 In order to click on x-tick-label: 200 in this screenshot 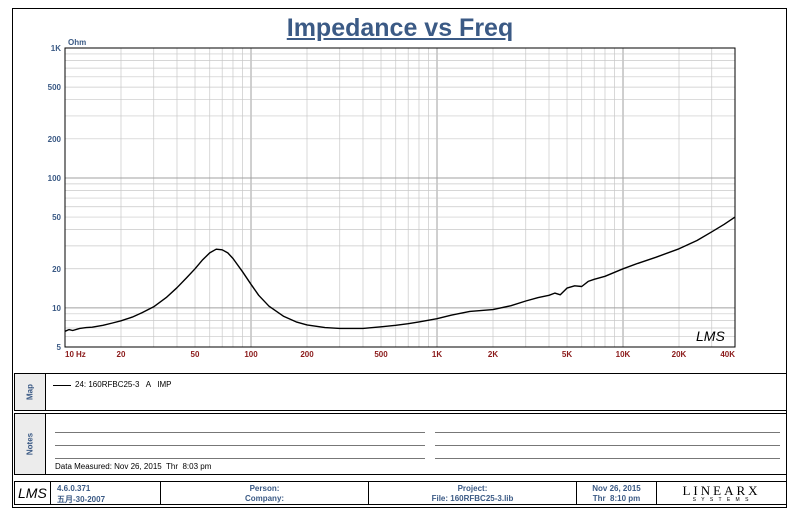, I will do `click(307, 354)`.